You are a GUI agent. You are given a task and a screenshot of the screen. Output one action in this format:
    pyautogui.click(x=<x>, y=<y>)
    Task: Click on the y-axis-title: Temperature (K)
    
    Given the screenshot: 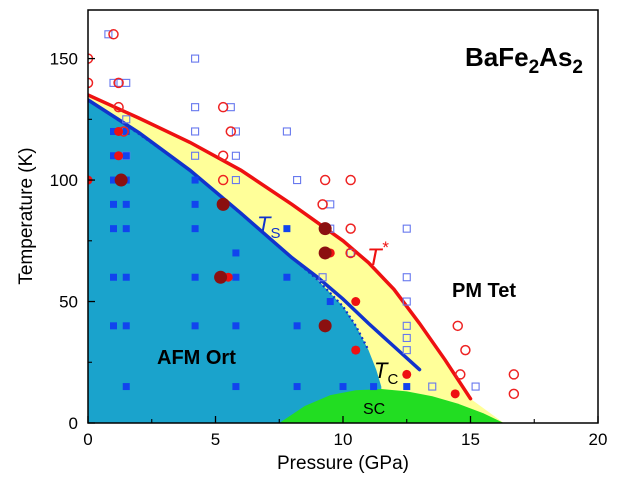 What is the action you would take?
    pyautogui.click(x=26, y=215)
    